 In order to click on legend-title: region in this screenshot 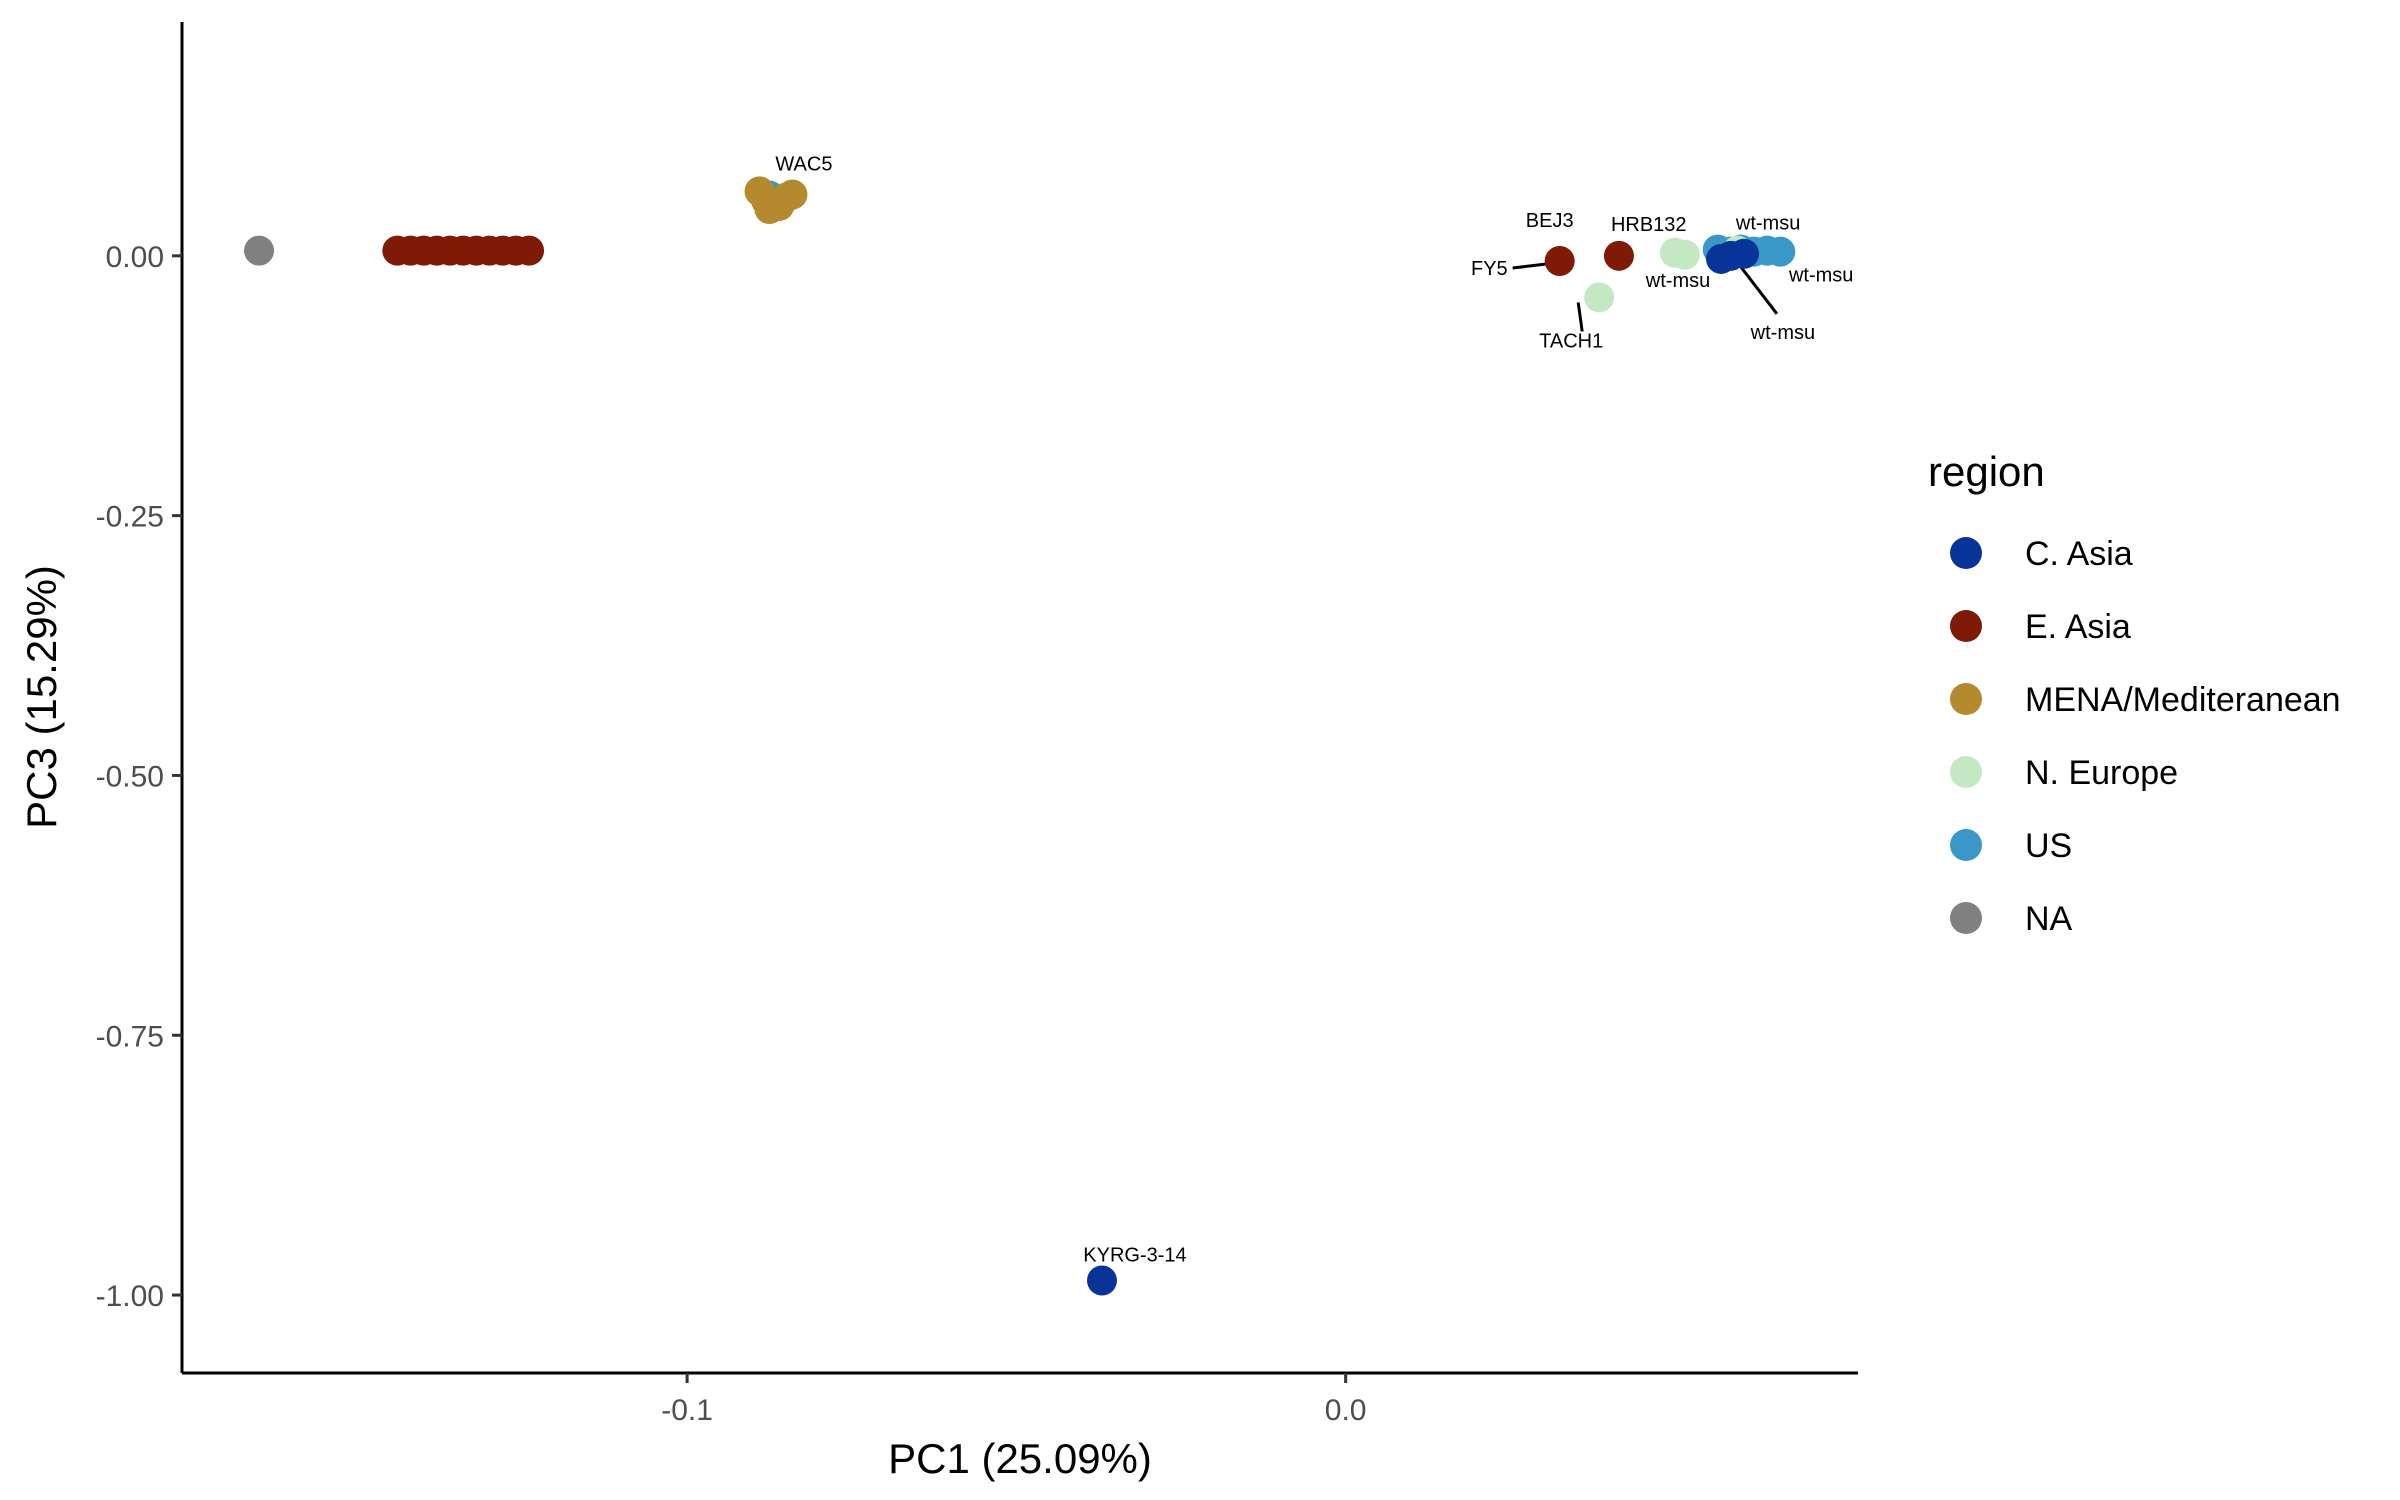, I will do `click(1986, 471)`.